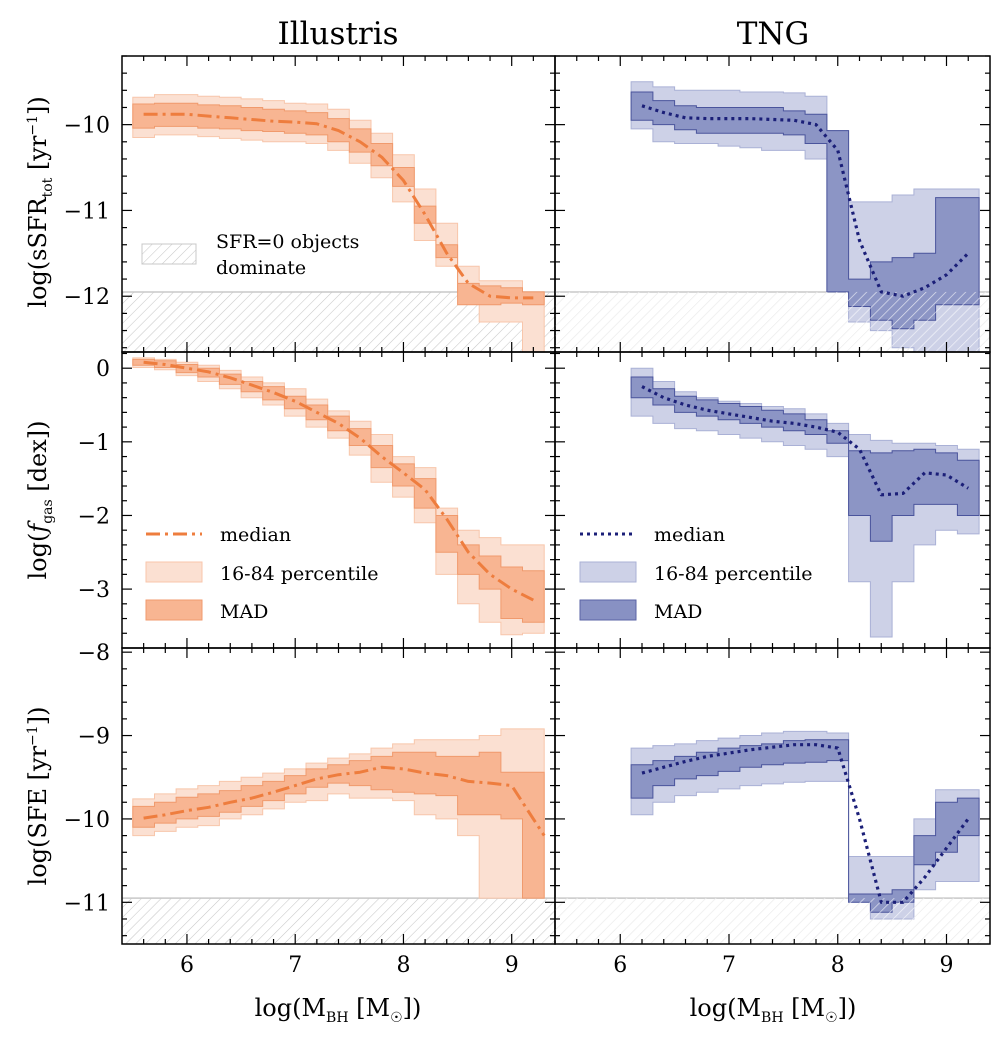  I want to click on hatch-legend-swatch, so click(169, 254).